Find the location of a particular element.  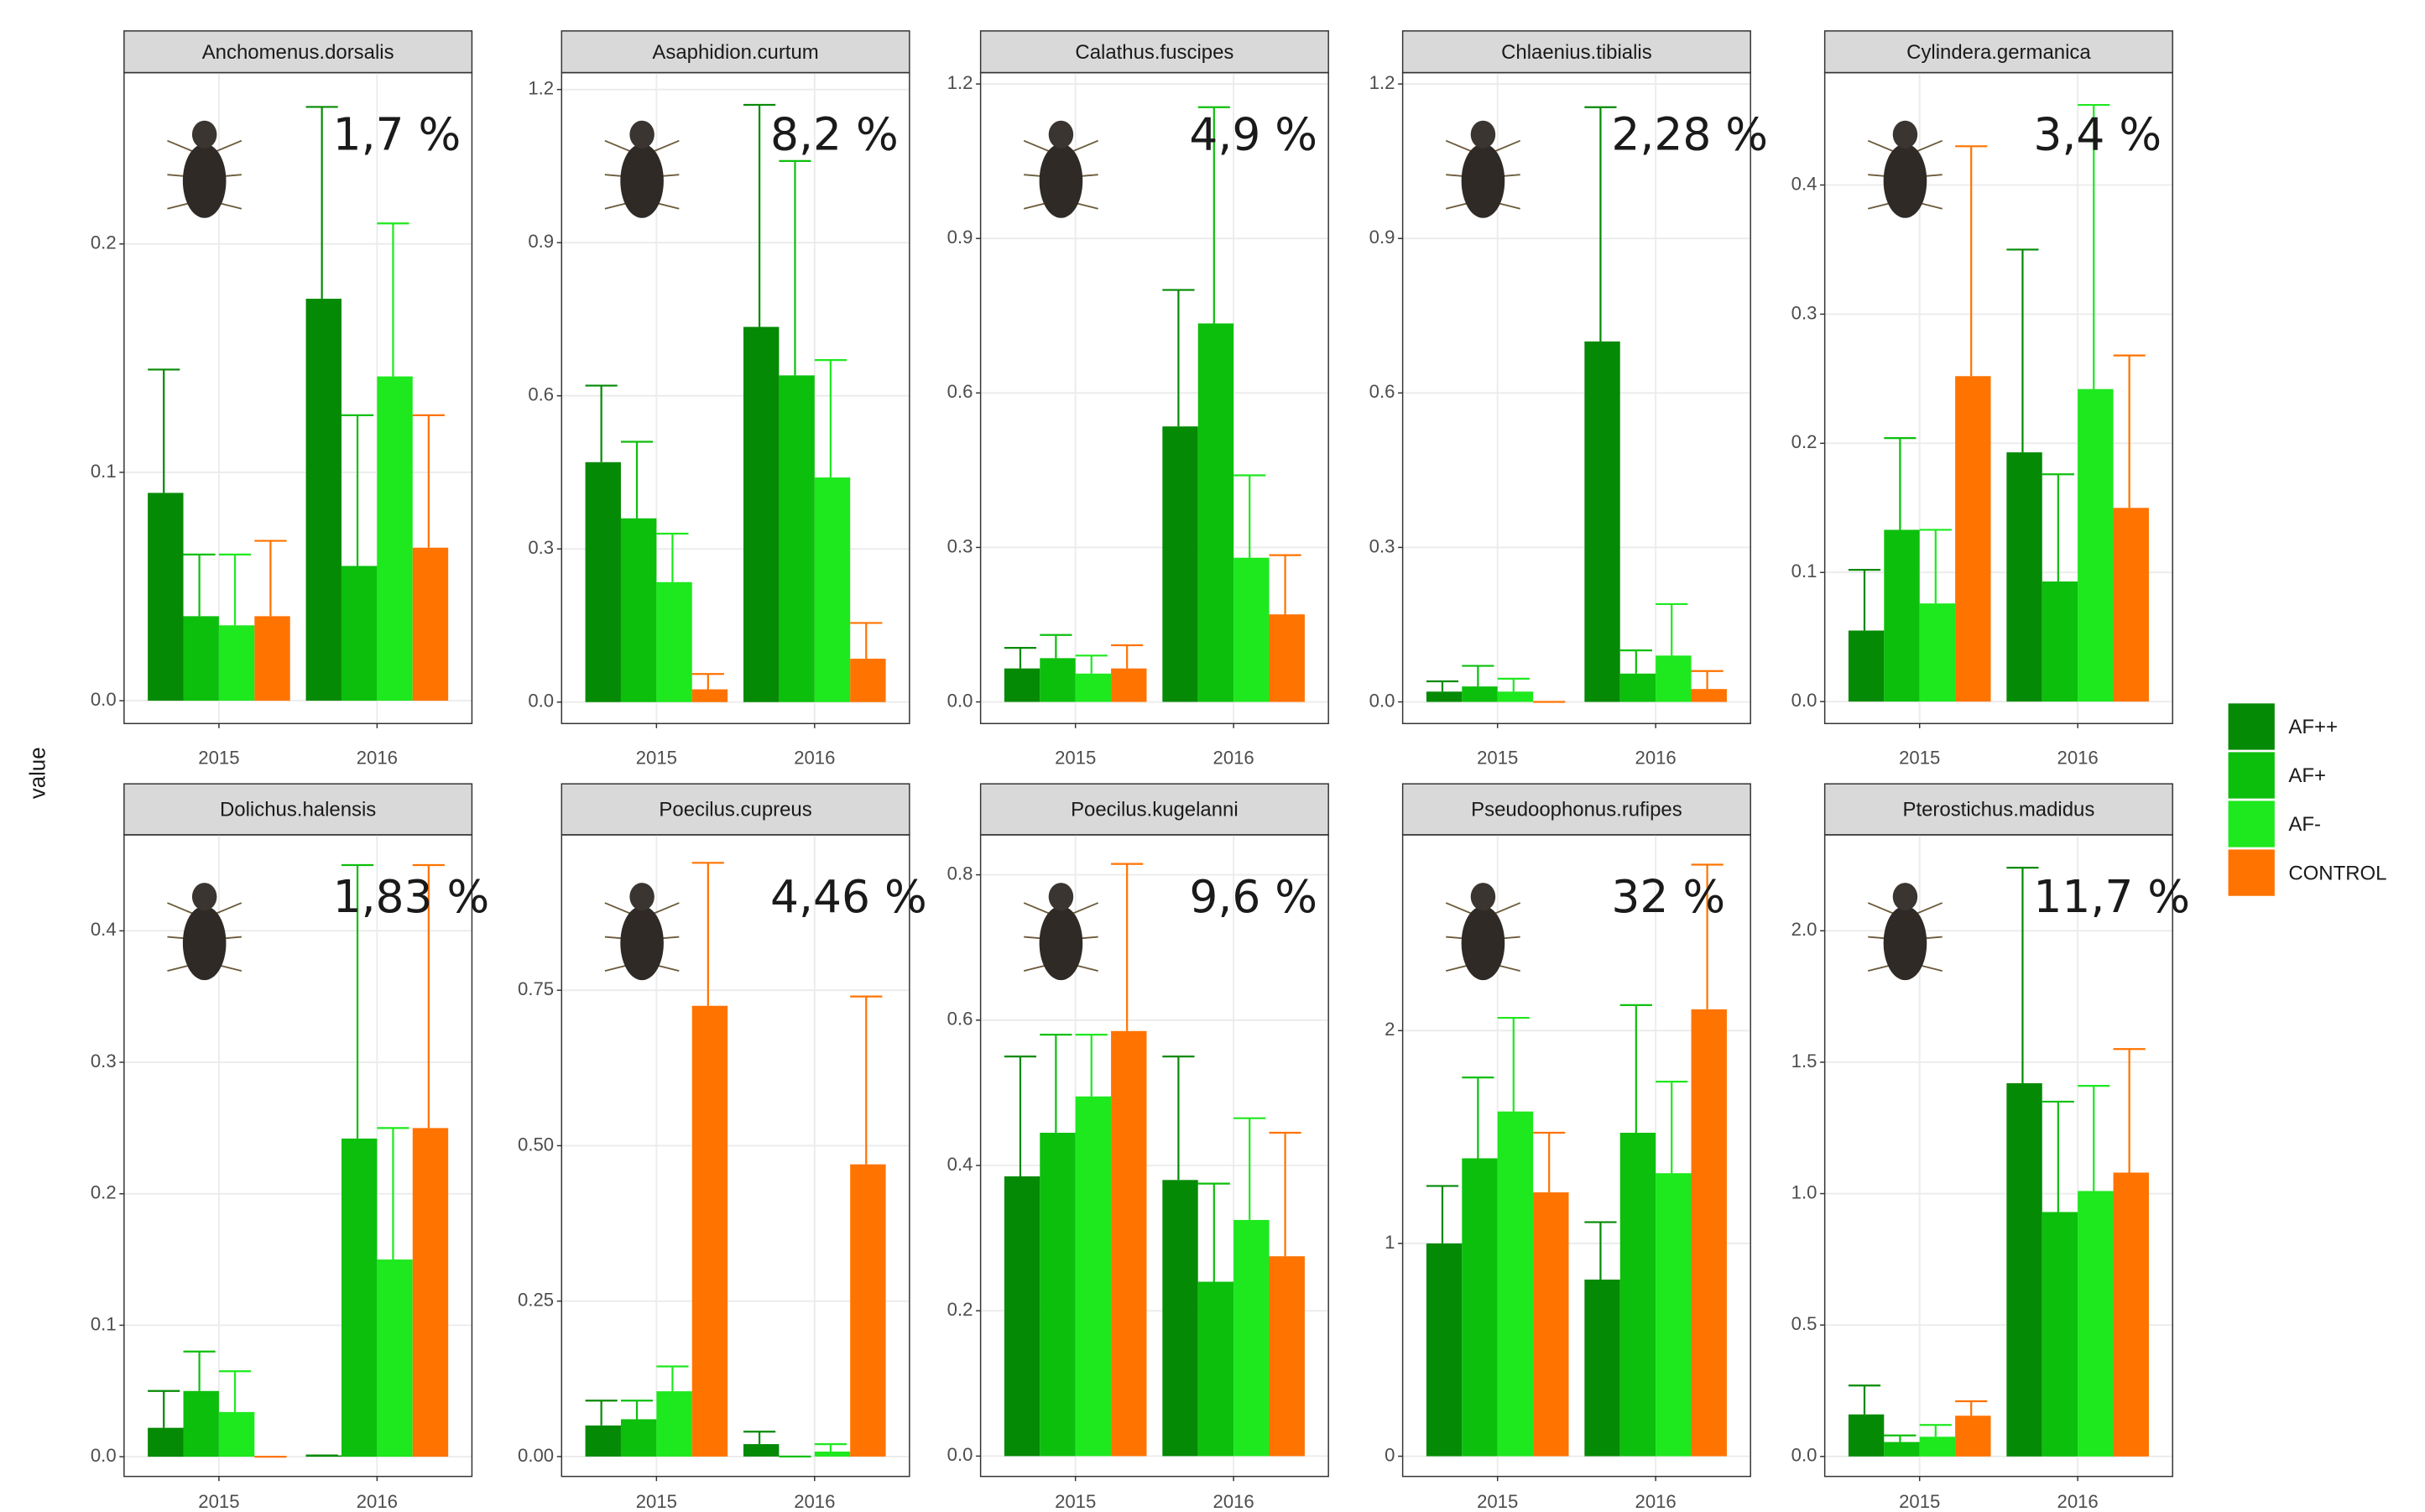

y-tick-label: 0.4 is located at coordinates (104, 930).